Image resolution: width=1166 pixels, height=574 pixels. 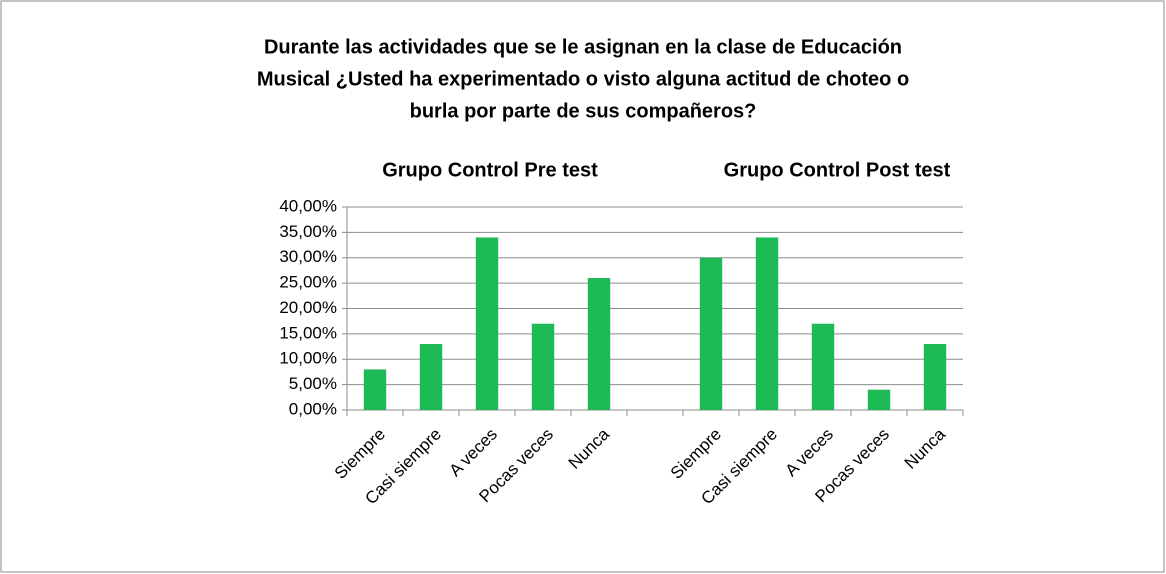 What do you see at coordinates (308, 332) in the screenshot?
I see `y-tick-label: 15,00%` at bounding box center [308, 332].